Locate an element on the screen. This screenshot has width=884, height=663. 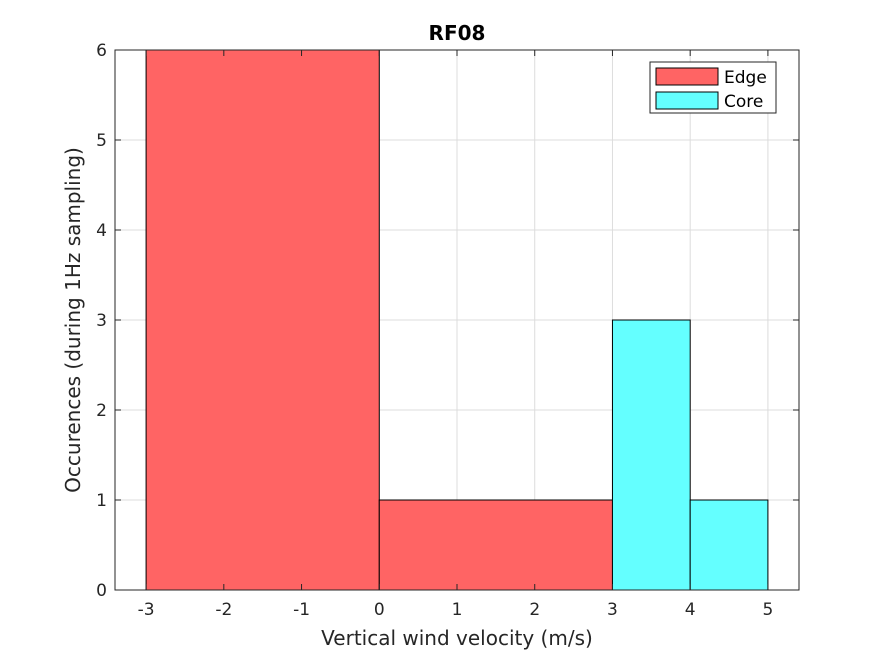
x-tick-label: -1 is located at coordinates (301, 610).